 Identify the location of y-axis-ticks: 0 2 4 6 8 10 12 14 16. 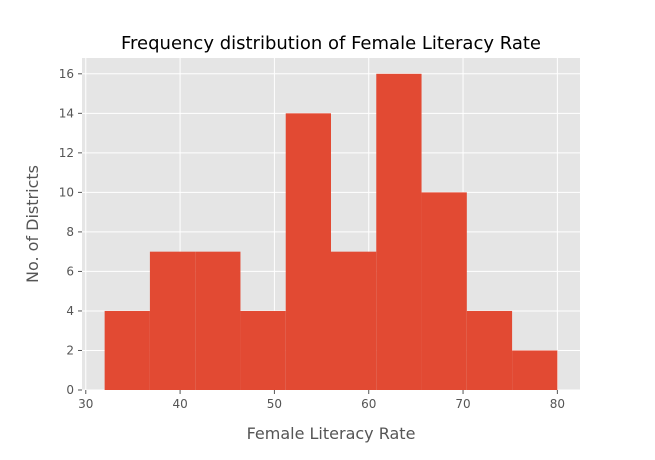
(70, 232).